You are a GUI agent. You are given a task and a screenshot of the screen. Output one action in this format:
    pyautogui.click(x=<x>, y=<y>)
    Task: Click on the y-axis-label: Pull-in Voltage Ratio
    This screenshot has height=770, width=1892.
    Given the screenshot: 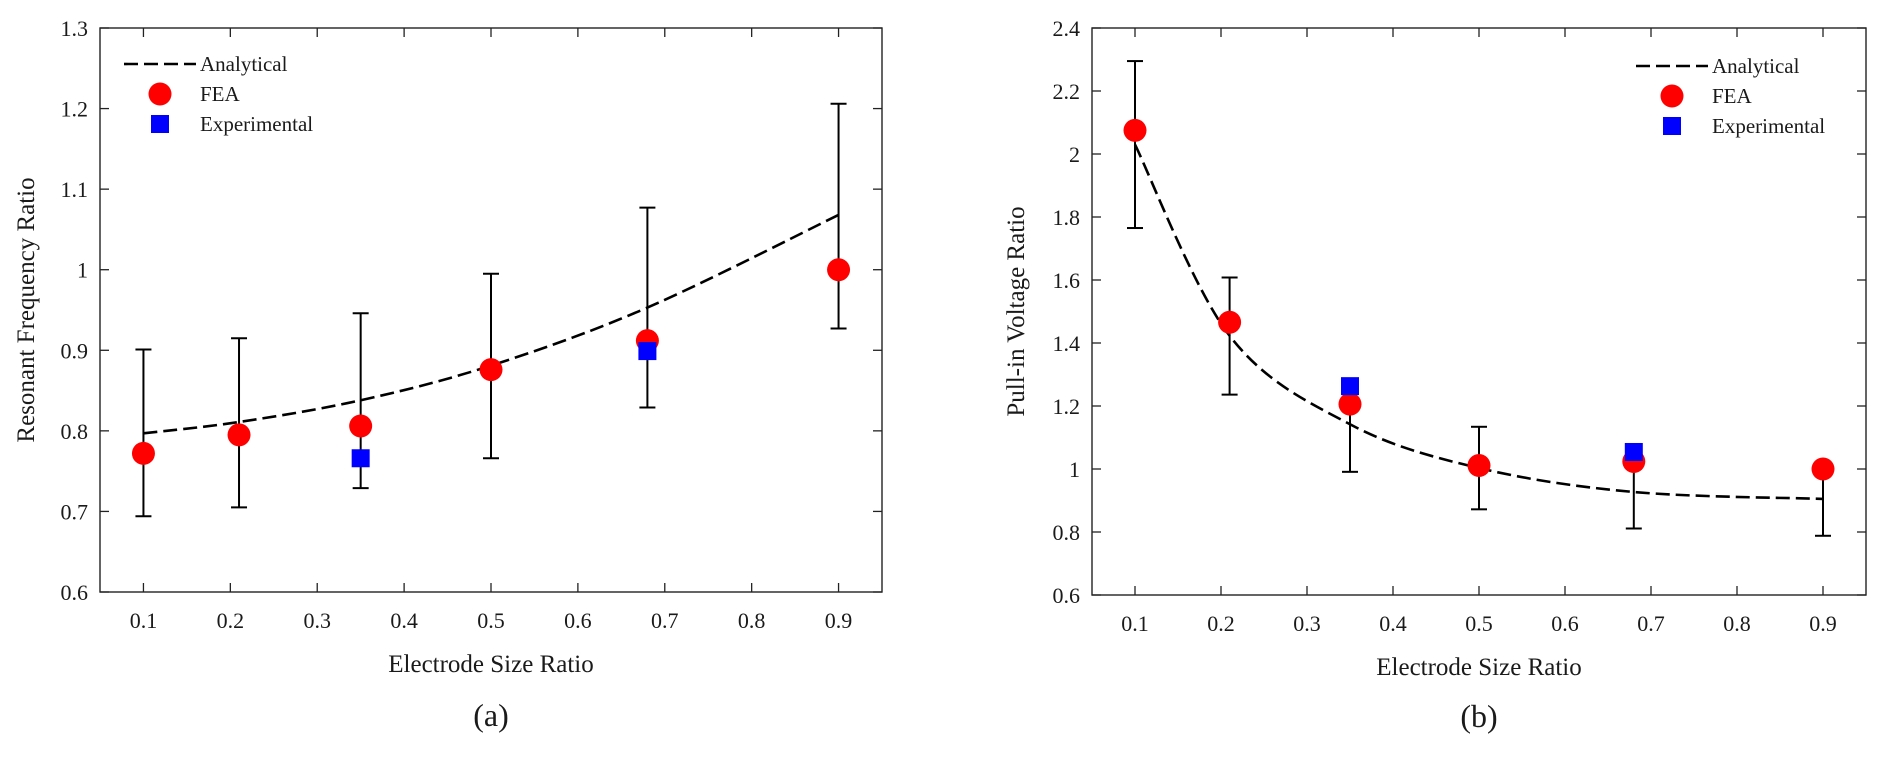 What is the action you would take?
    pyautogui.click(x=1016, y=311)
    